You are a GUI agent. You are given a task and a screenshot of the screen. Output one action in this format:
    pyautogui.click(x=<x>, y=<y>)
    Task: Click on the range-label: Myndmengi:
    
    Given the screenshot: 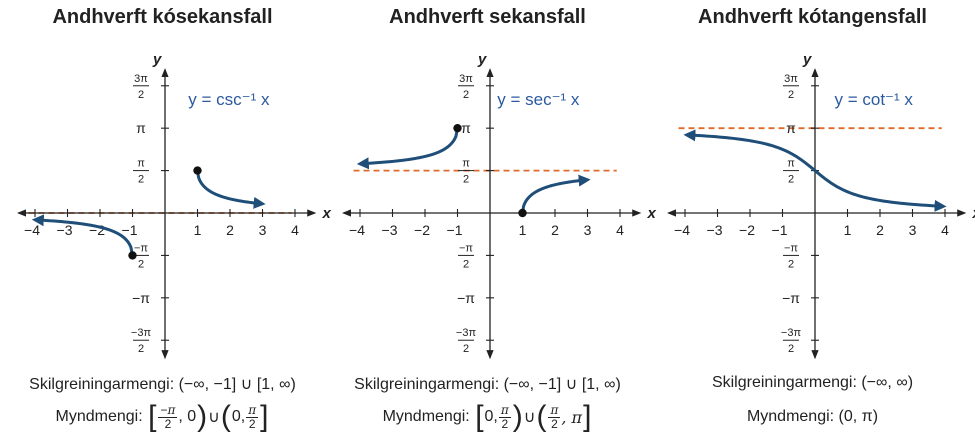 What is the action you would take?
    pyautogui.click(x=426, y=416)
    